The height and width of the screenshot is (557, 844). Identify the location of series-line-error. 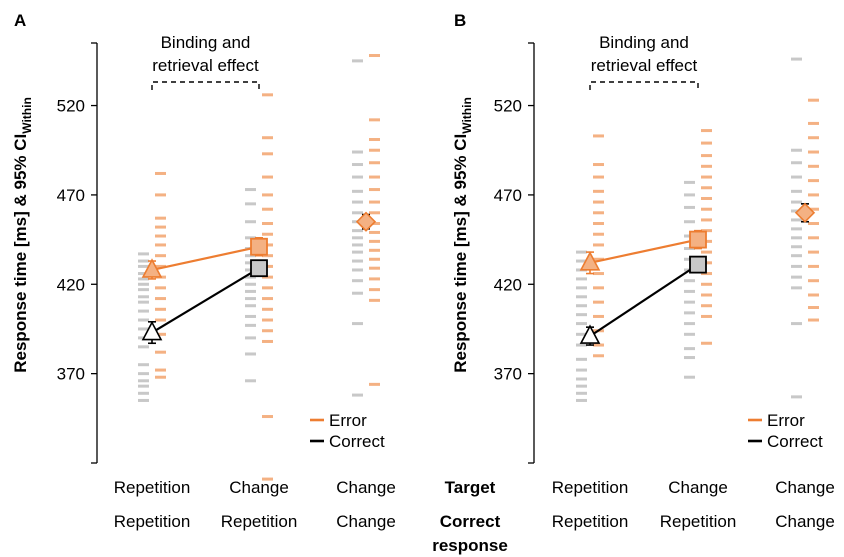
(205, 258).